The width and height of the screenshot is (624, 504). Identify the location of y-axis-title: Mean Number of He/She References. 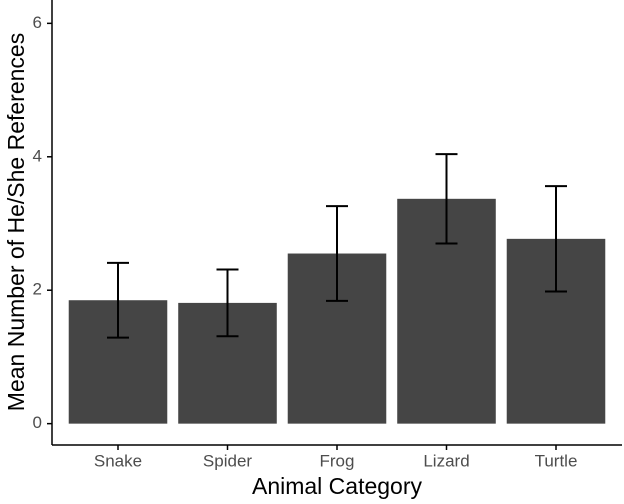
(16, 222).